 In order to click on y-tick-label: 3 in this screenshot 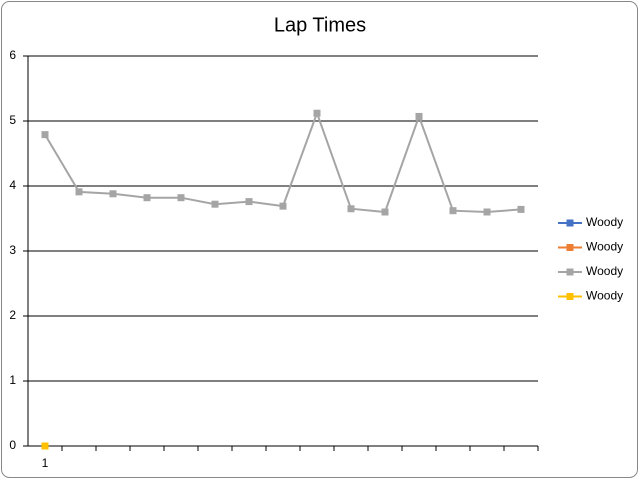, I will do `click(12, 250)`.